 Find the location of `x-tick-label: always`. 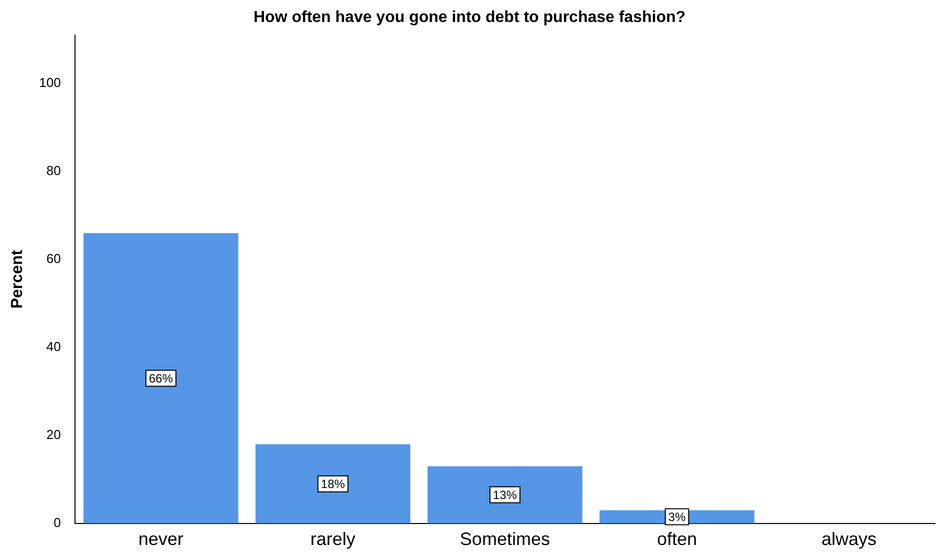

x-tick-label: always is located at coordinates (849, 539).